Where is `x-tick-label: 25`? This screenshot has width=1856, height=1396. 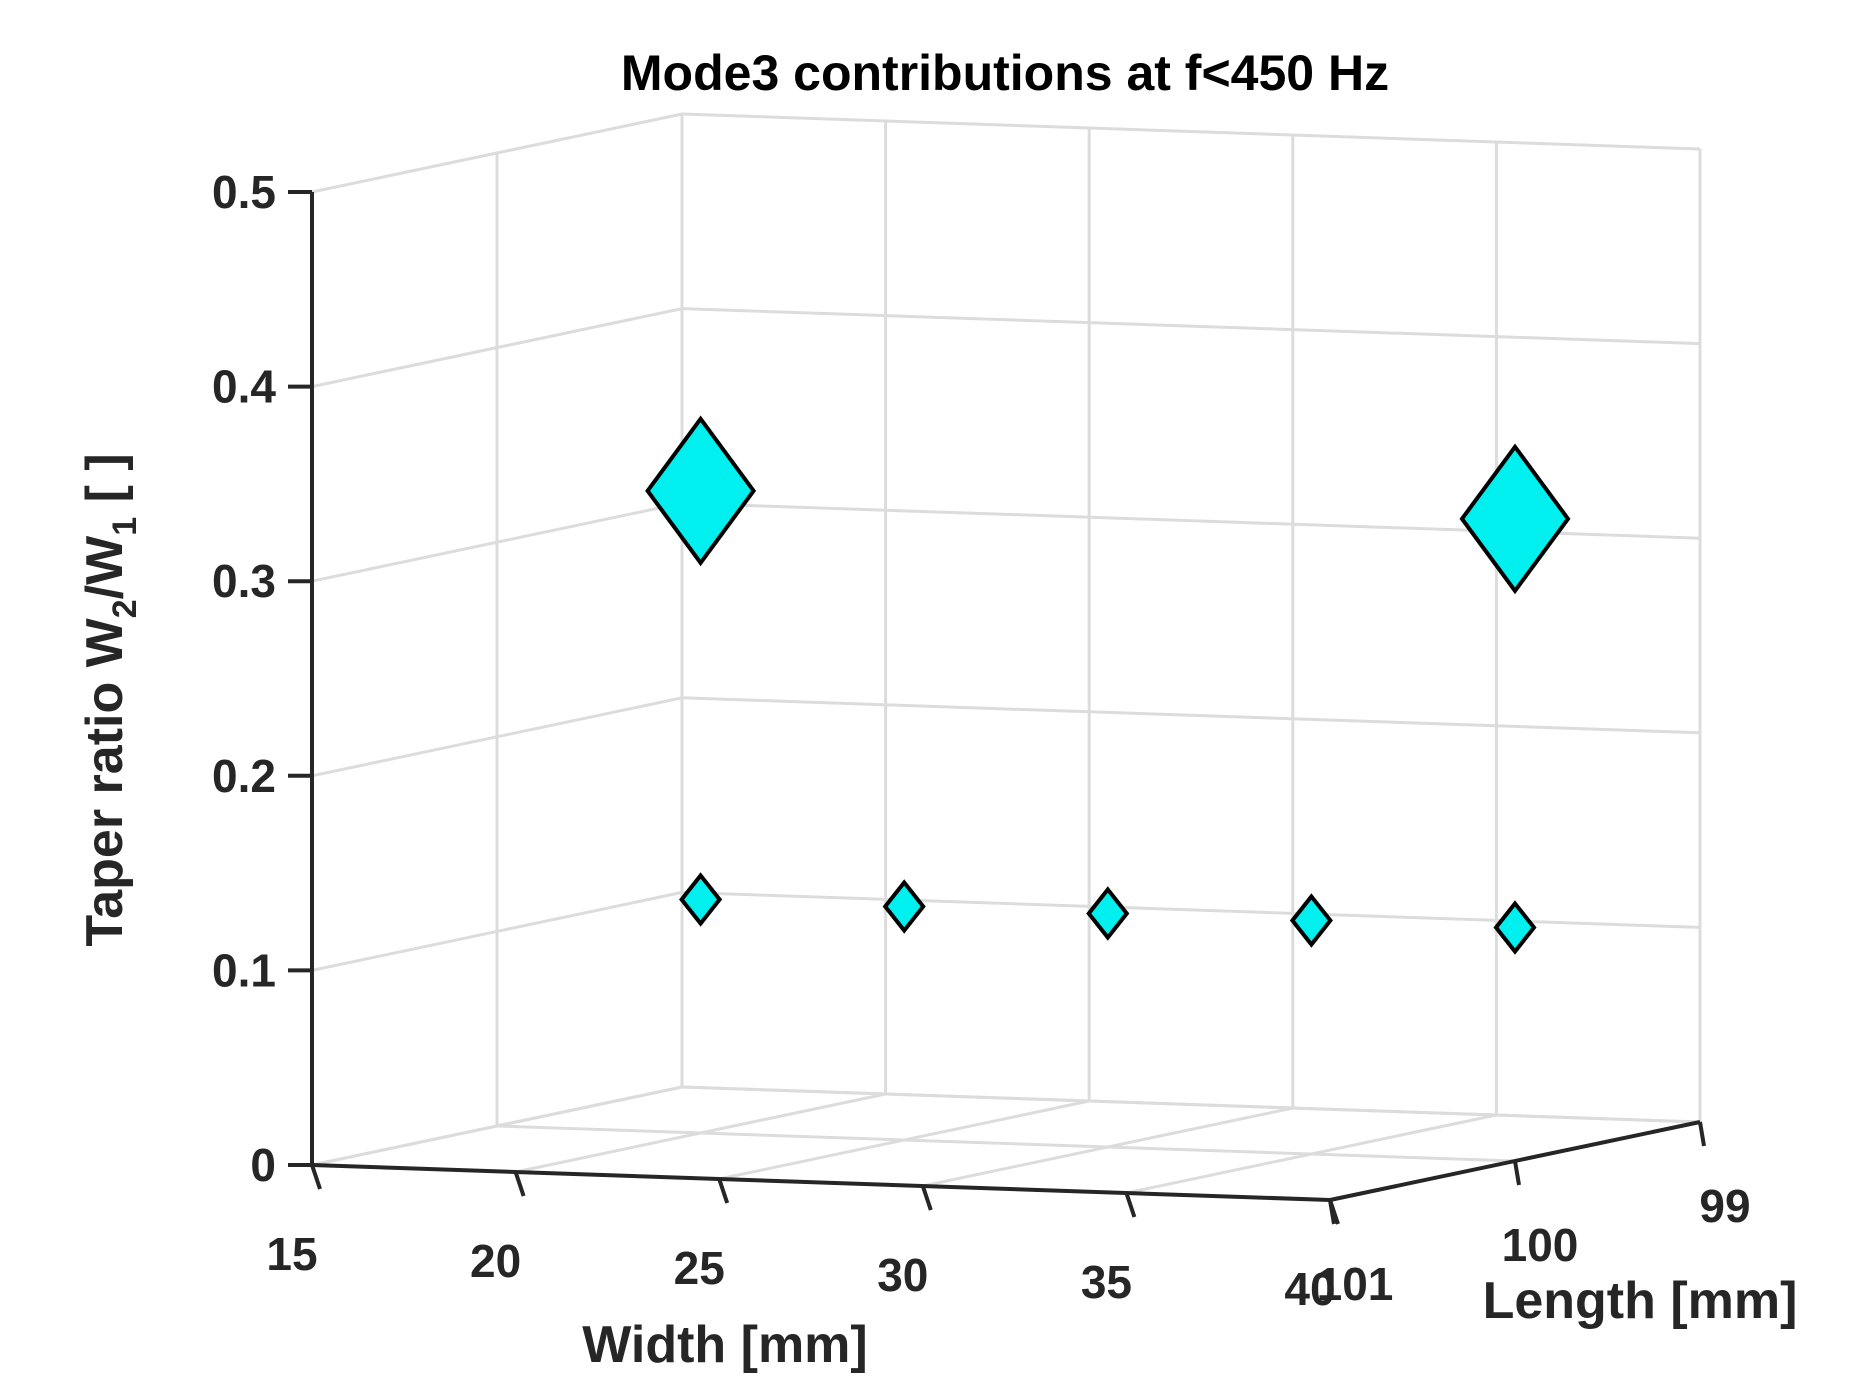 x-tick-label: 25 is located at coordinates (699, 1268).